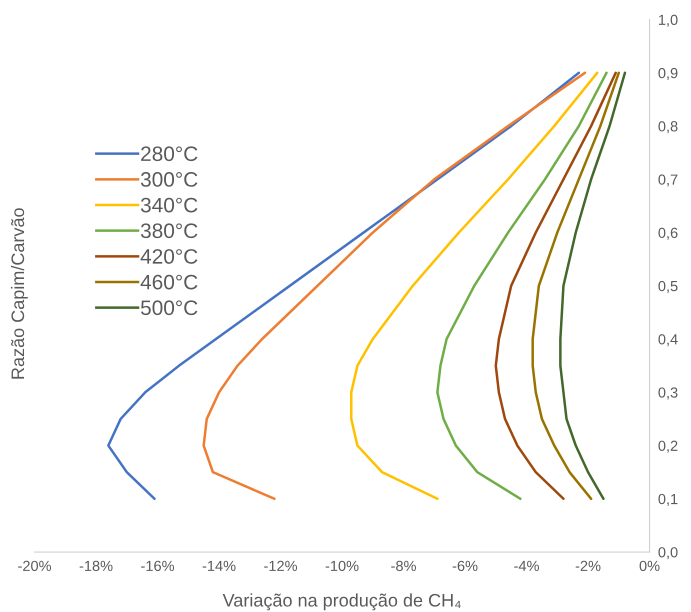 The width and height of the screenshot is (691, 612). What do you see at coordinates (169, 205) in the screenshot?
I see `legend-label: 340°C` at bounding box center [169, 205].